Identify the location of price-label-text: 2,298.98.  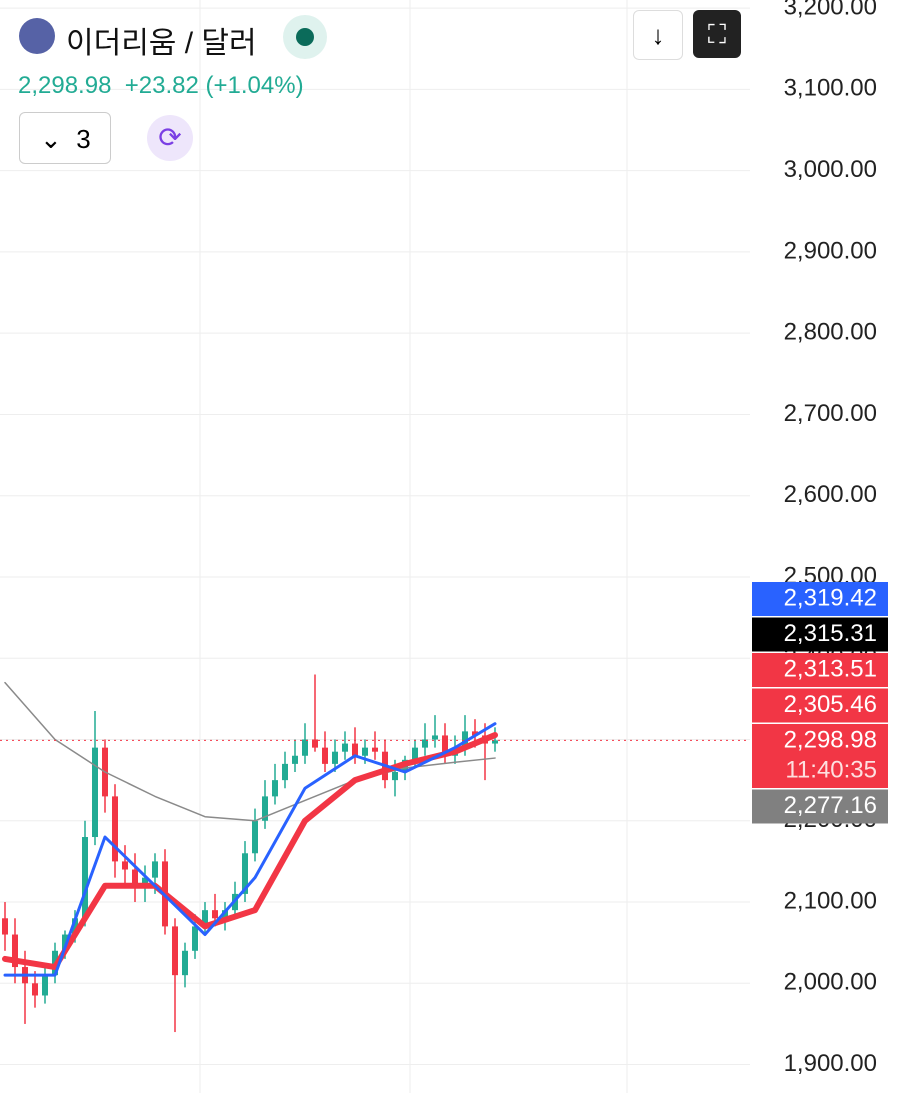
(830, 739).